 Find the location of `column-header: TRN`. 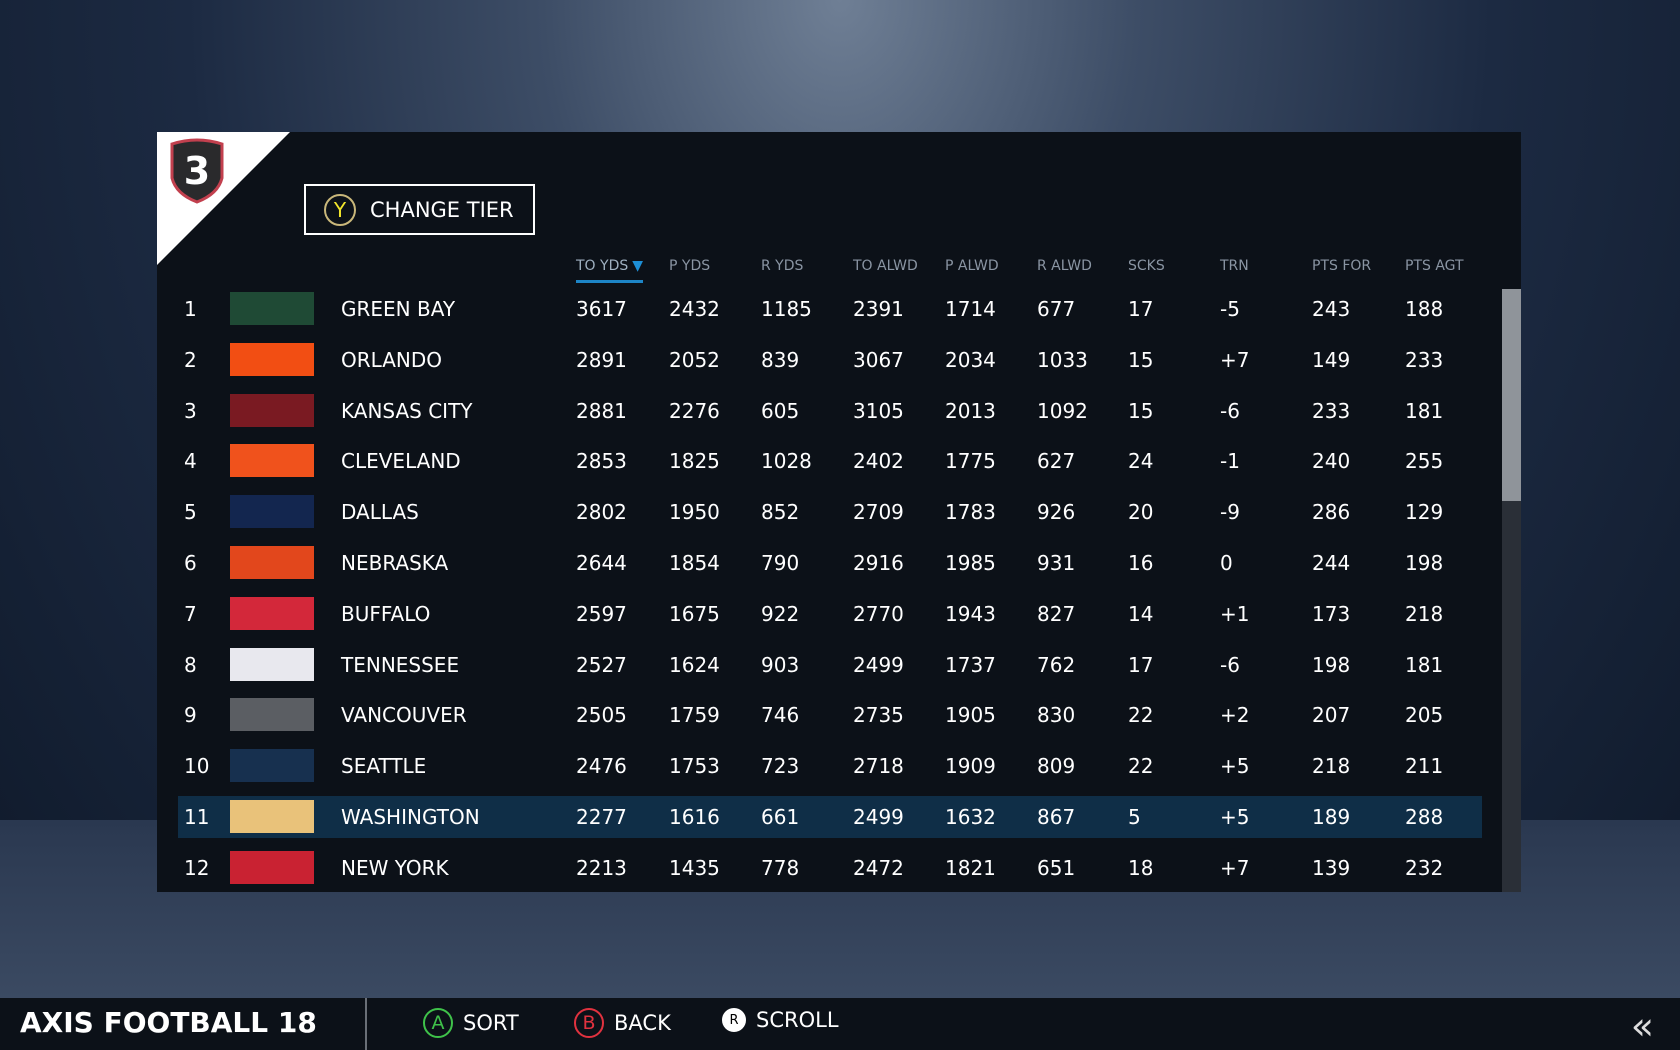

column-header: TRN is located at coordinates (1234, 266).